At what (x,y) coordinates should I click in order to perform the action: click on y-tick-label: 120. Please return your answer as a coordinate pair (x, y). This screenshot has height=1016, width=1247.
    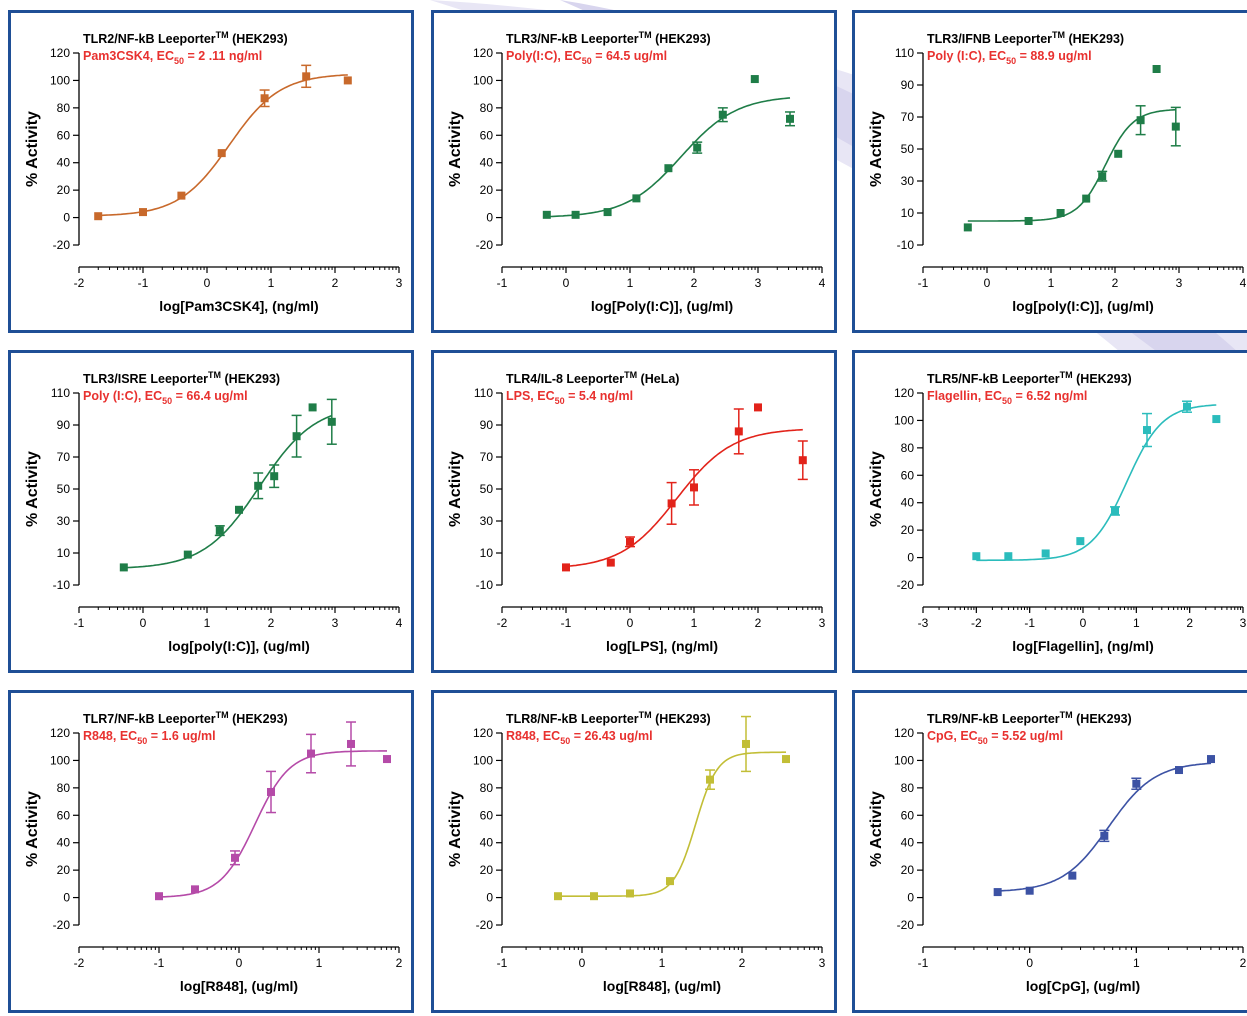
    Looking at the image, I should click on (483, 733).